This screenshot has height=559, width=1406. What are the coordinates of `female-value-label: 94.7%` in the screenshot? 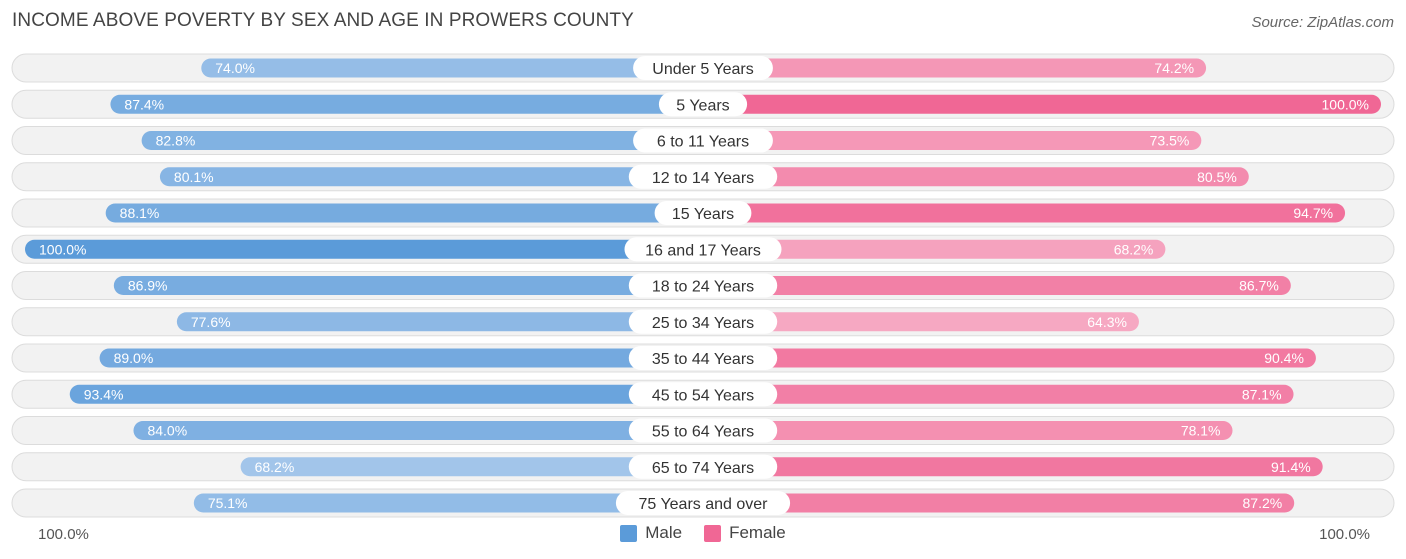 It's located at (1313, 213).